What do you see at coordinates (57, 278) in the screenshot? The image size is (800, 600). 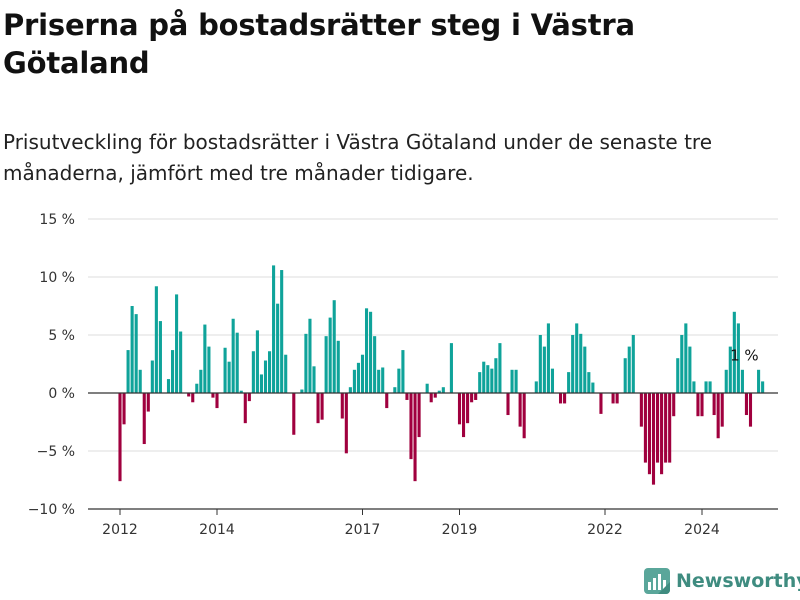 I see `y-tick-label: 10 %` at bounding box center [57, 278].